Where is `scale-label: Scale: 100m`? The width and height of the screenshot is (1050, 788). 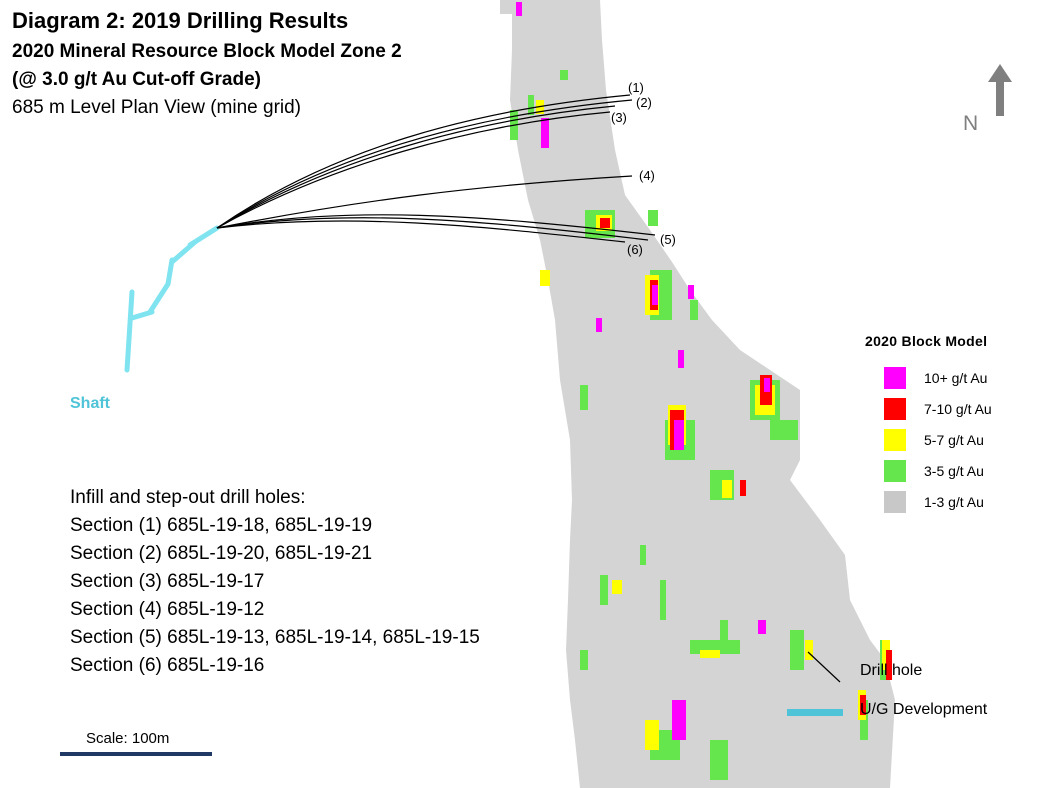 scale-label: Scale: 100m is located at coordinates (128, 738).